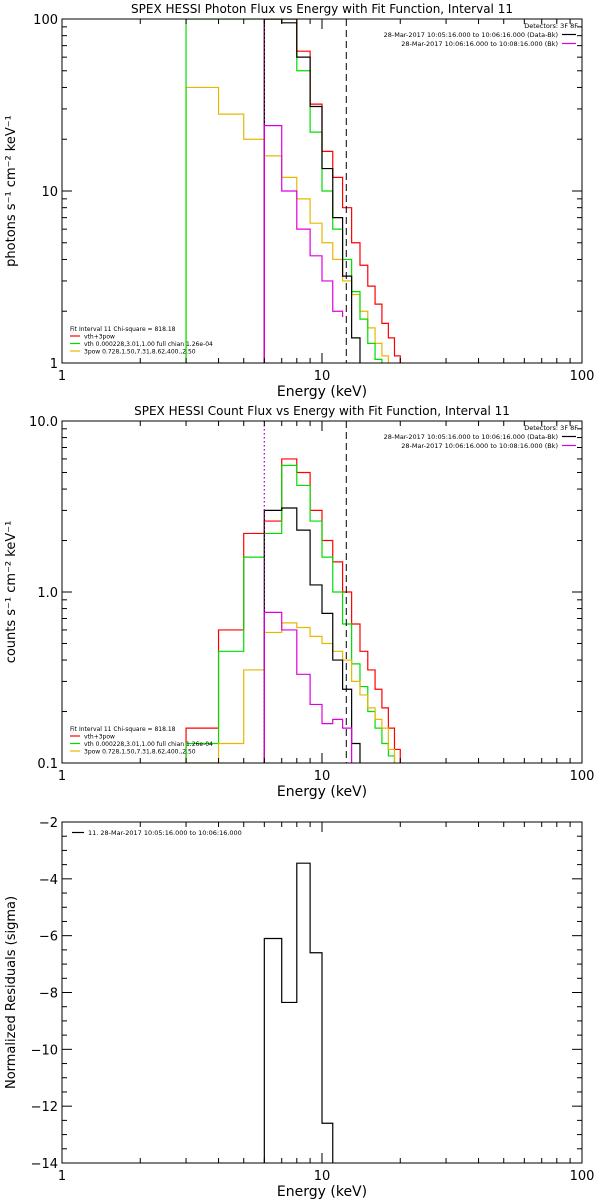  What do you see at coordinates (48, 823) in the screenshot?
I see `y-tick-label: −2` at bounding box center [48, 823].